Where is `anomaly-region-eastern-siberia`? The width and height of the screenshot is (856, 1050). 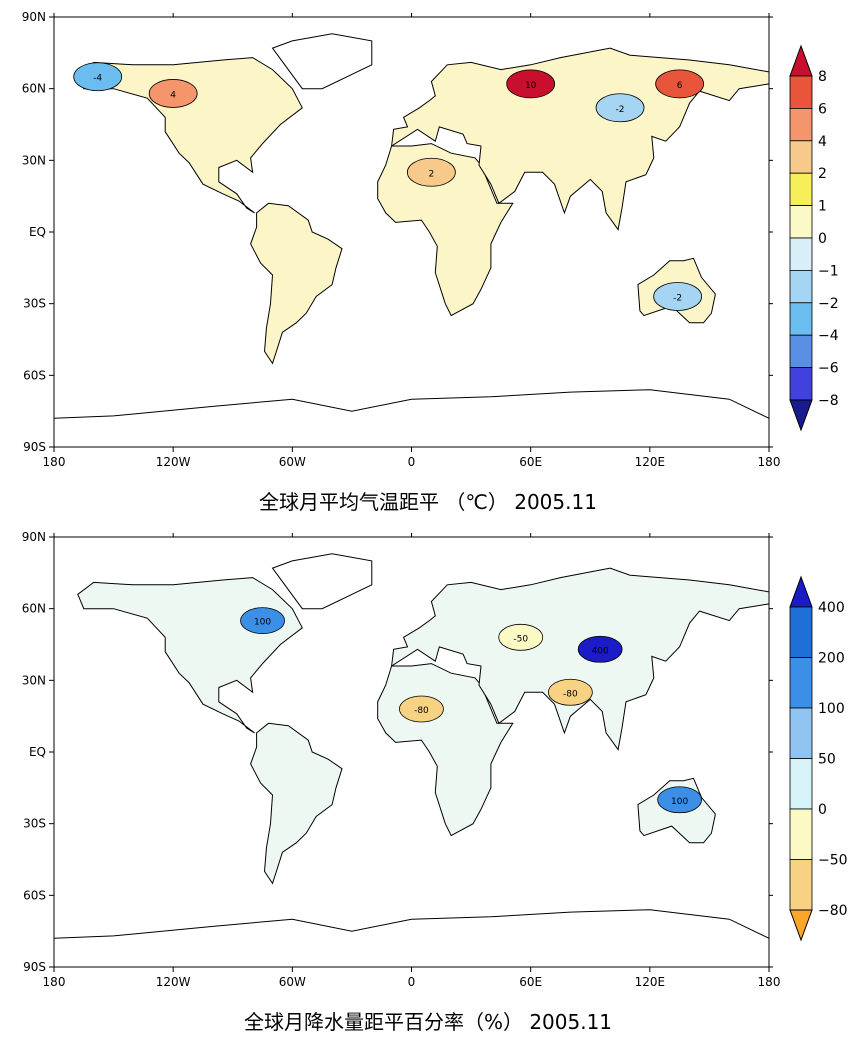
anomaly-region-eastern-siberia is located at coordinates (680, 84).